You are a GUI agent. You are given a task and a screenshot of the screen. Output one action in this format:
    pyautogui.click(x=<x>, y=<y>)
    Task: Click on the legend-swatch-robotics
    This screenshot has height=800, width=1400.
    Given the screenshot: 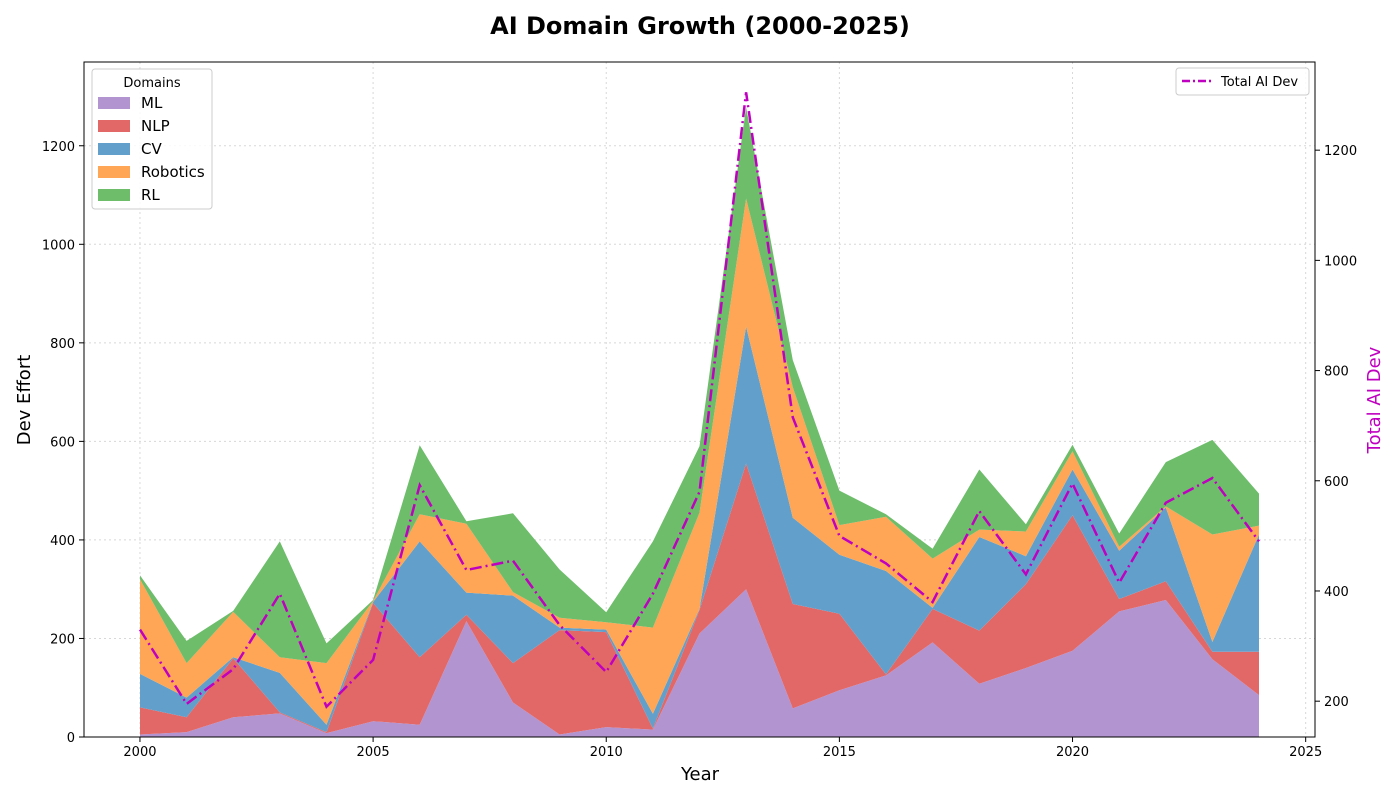 What is the action you would take?
    pyautogui.click(x=114, y=172)
    